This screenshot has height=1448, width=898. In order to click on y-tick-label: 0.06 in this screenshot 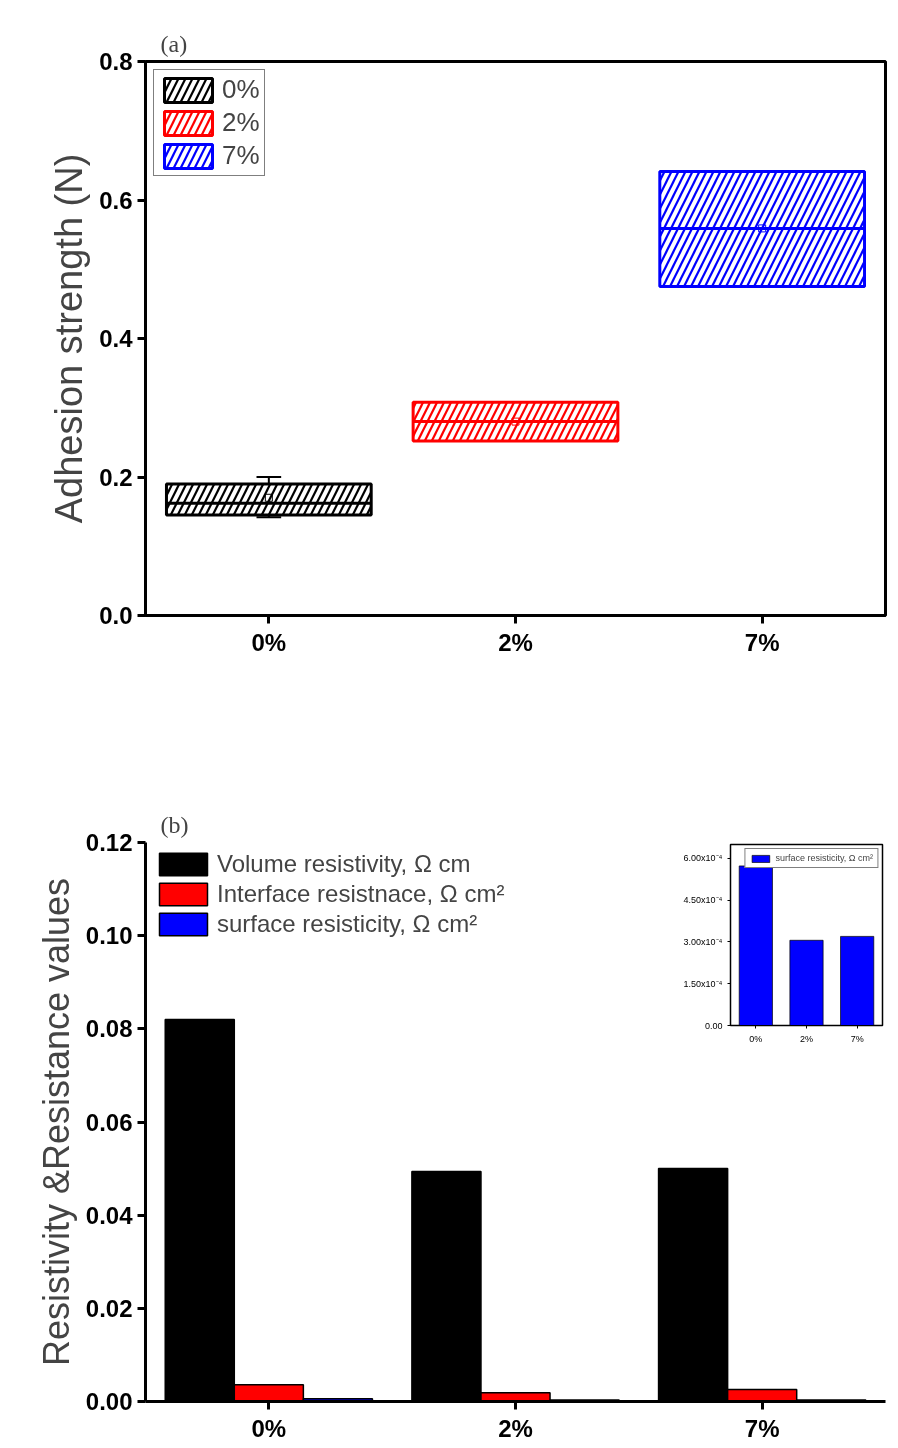, I will do `click(109, 1122)`.